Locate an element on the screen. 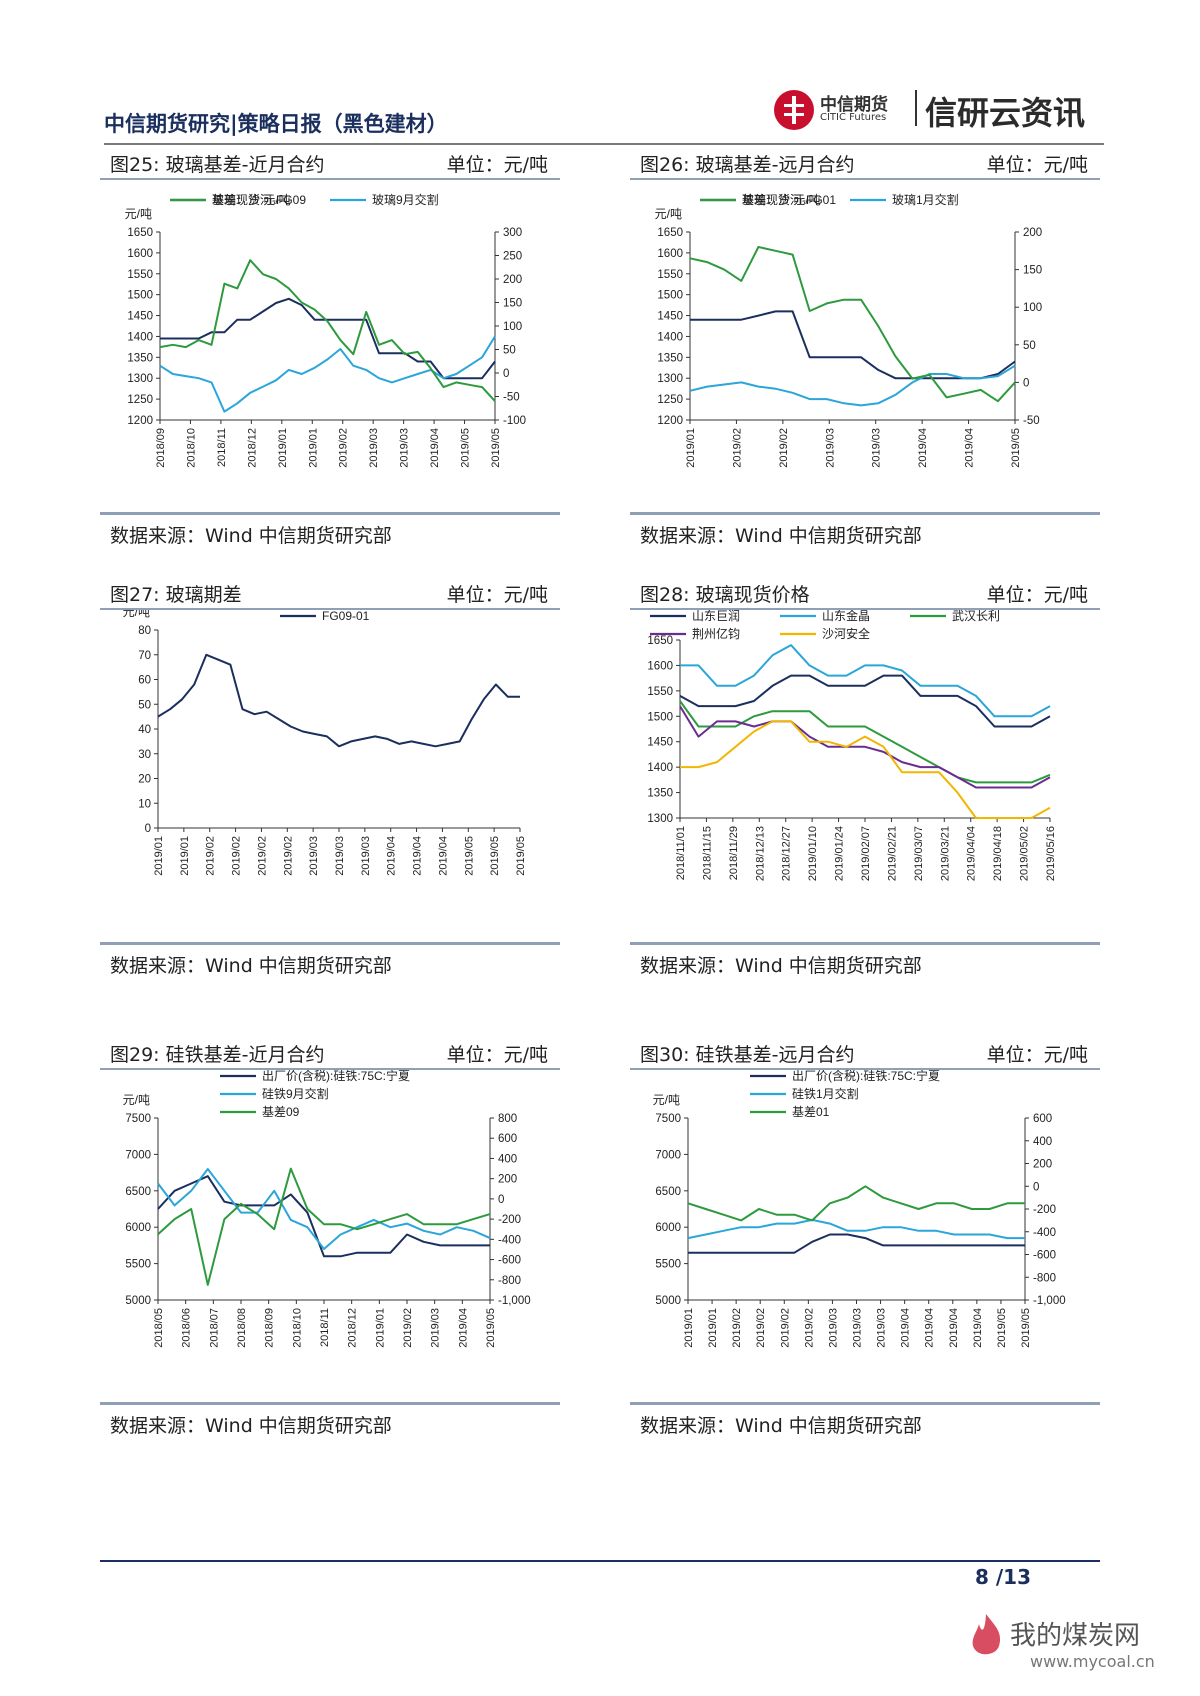 The width and height of the screenshot is (1200, 1696). y-tick-label: 7500 is located at coordinates (668, 1119).